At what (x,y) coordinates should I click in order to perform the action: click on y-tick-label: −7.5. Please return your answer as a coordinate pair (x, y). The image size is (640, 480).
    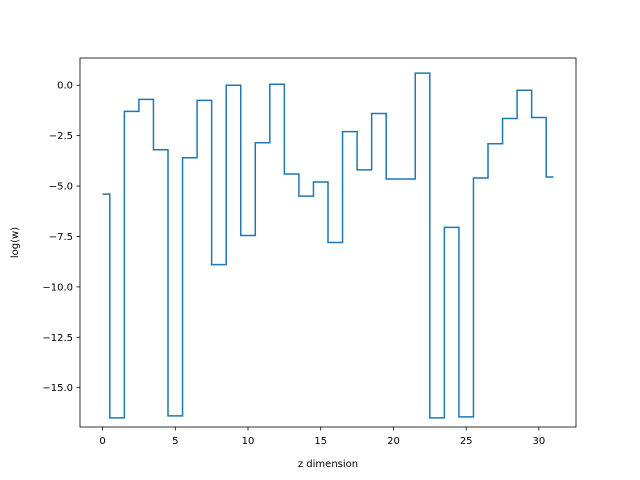
    Looking at the image, I should click on (61, 237).